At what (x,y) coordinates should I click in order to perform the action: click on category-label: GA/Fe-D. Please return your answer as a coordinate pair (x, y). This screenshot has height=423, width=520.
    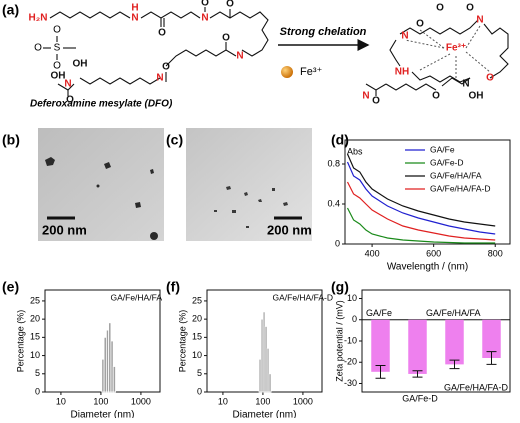
    Looking at the image, I should click on (420, 398).